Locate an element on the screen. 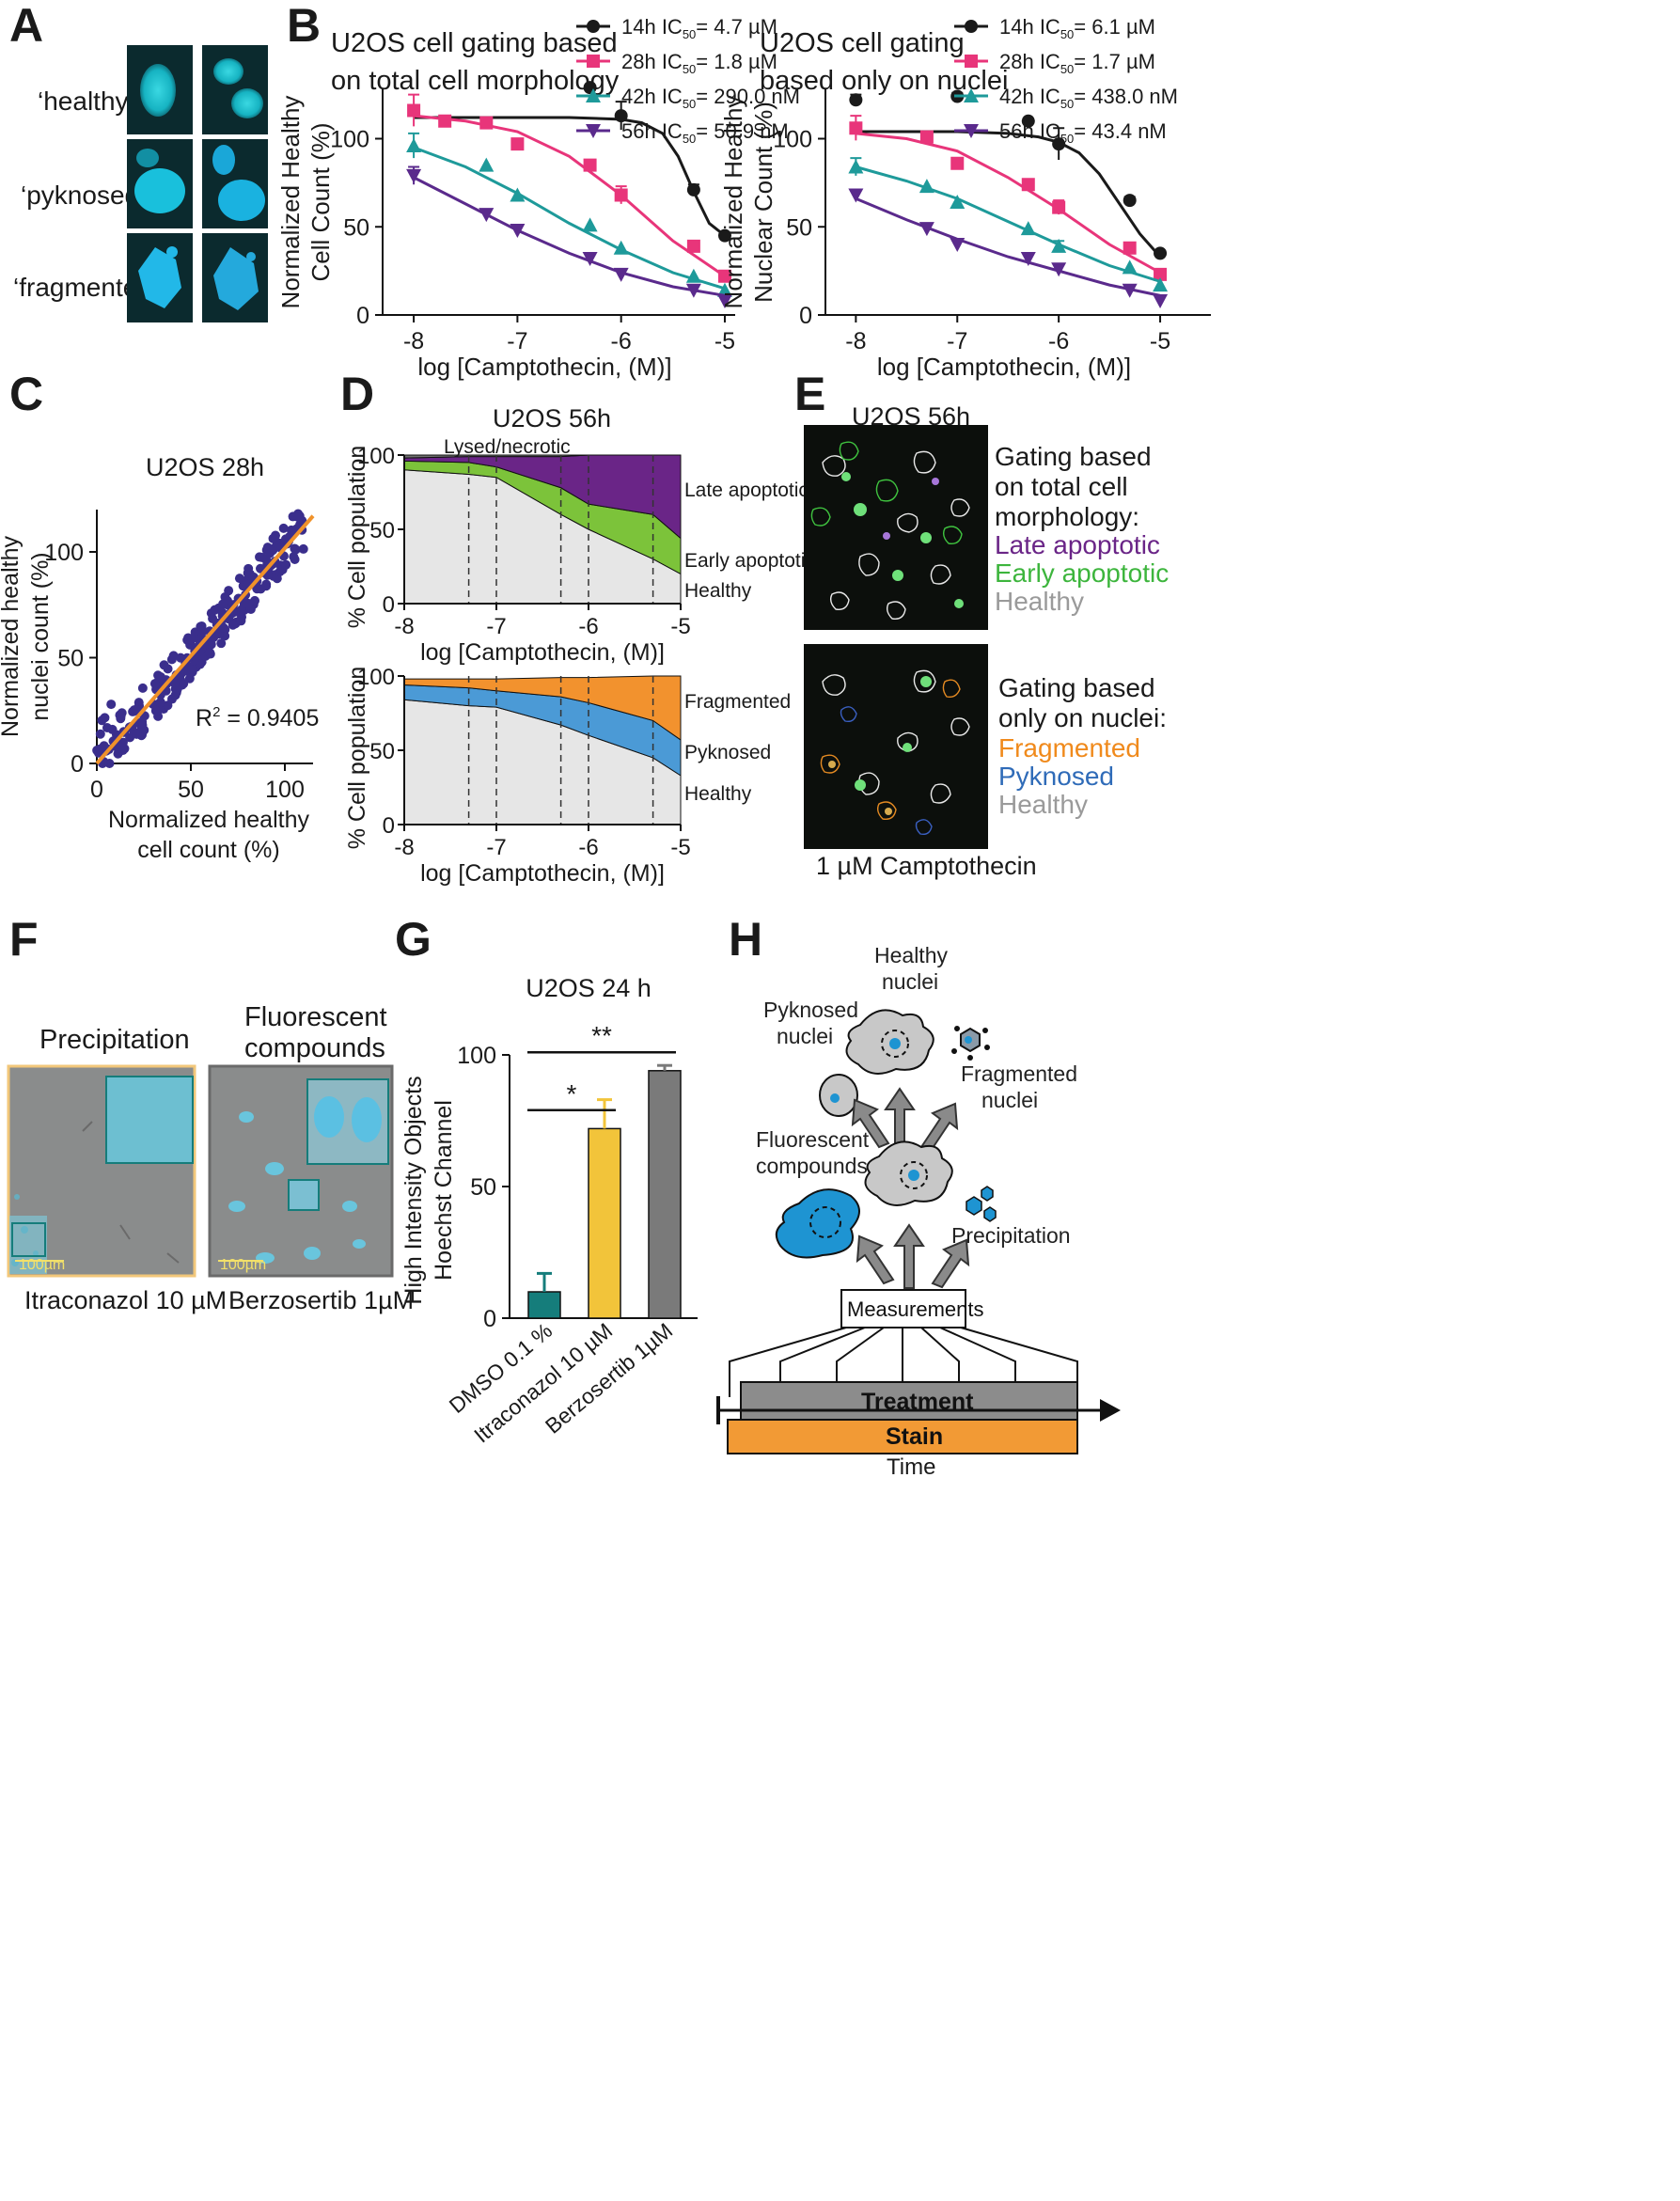 The image size is (1680, 2201). series-56h is located at coordinates (1009, 248).